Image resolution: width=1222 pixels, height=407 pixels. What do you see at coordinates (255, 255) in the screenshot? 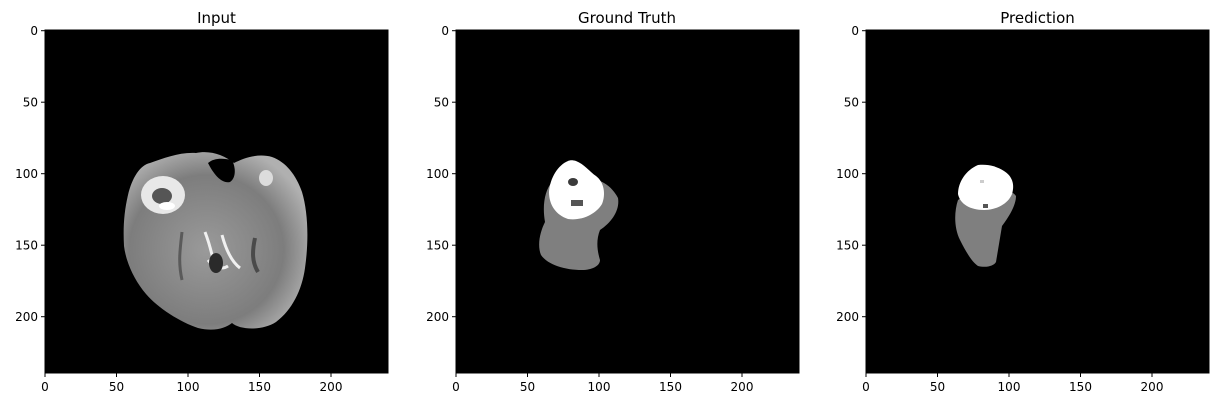
I see `brain-sulcus-right` at bounding box center [255, 255].